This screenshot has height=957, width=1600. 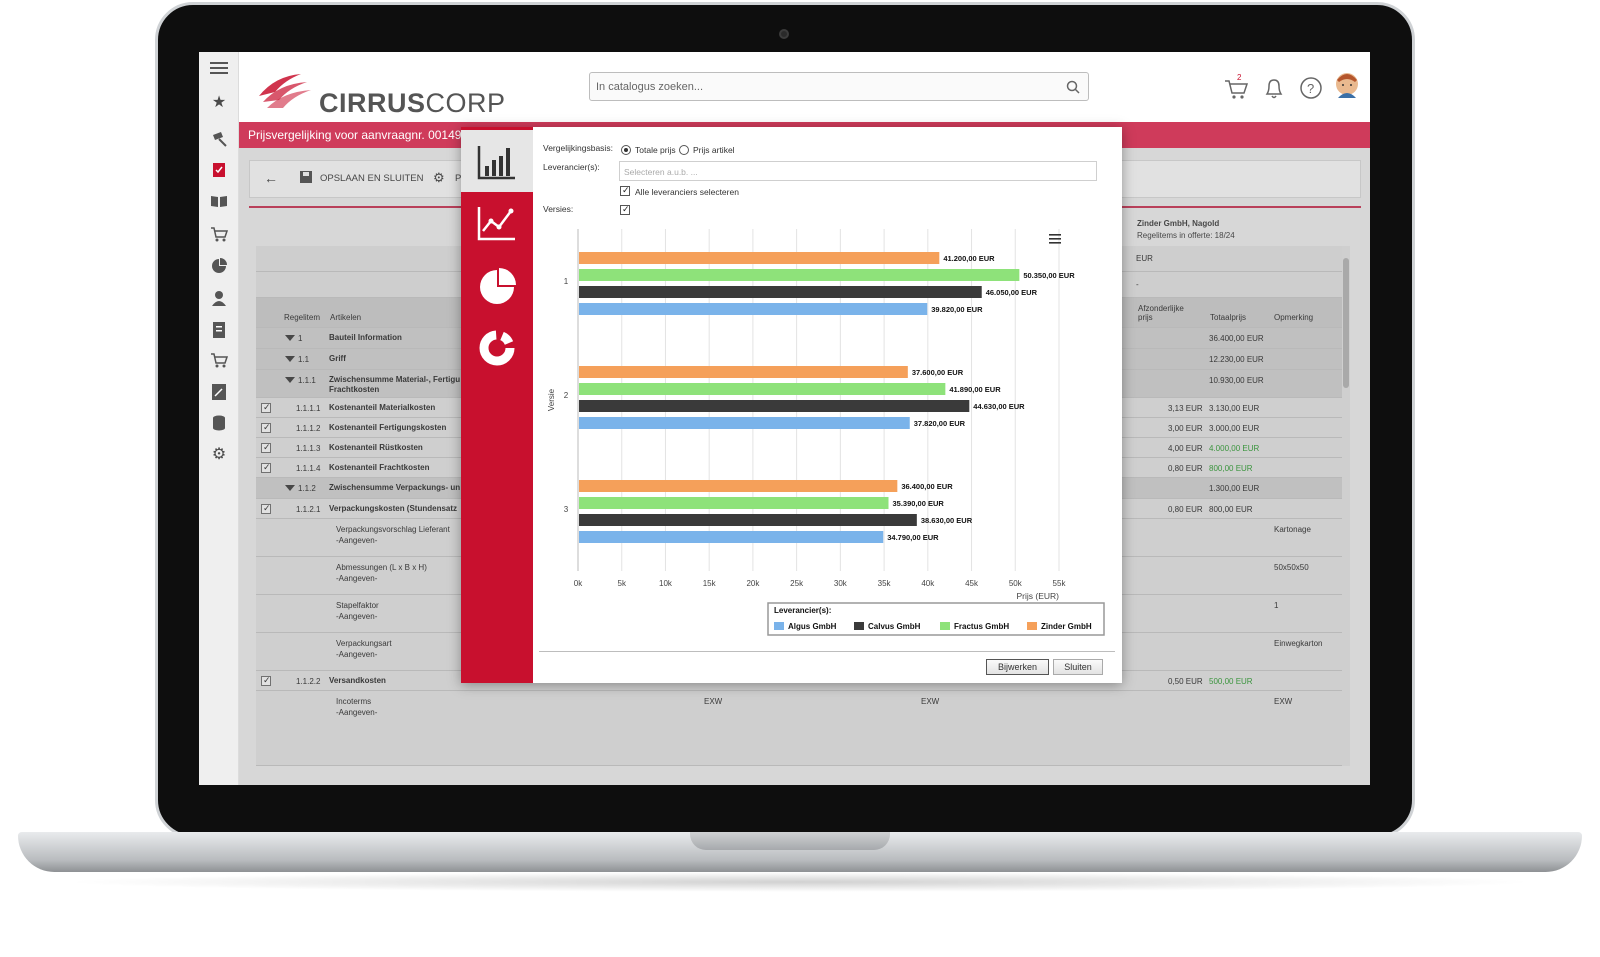 What do you see at coordinates (1239, 77) in the screenshot?
I see `cart-count-badge: 2` at bounding box center [1239, 77].